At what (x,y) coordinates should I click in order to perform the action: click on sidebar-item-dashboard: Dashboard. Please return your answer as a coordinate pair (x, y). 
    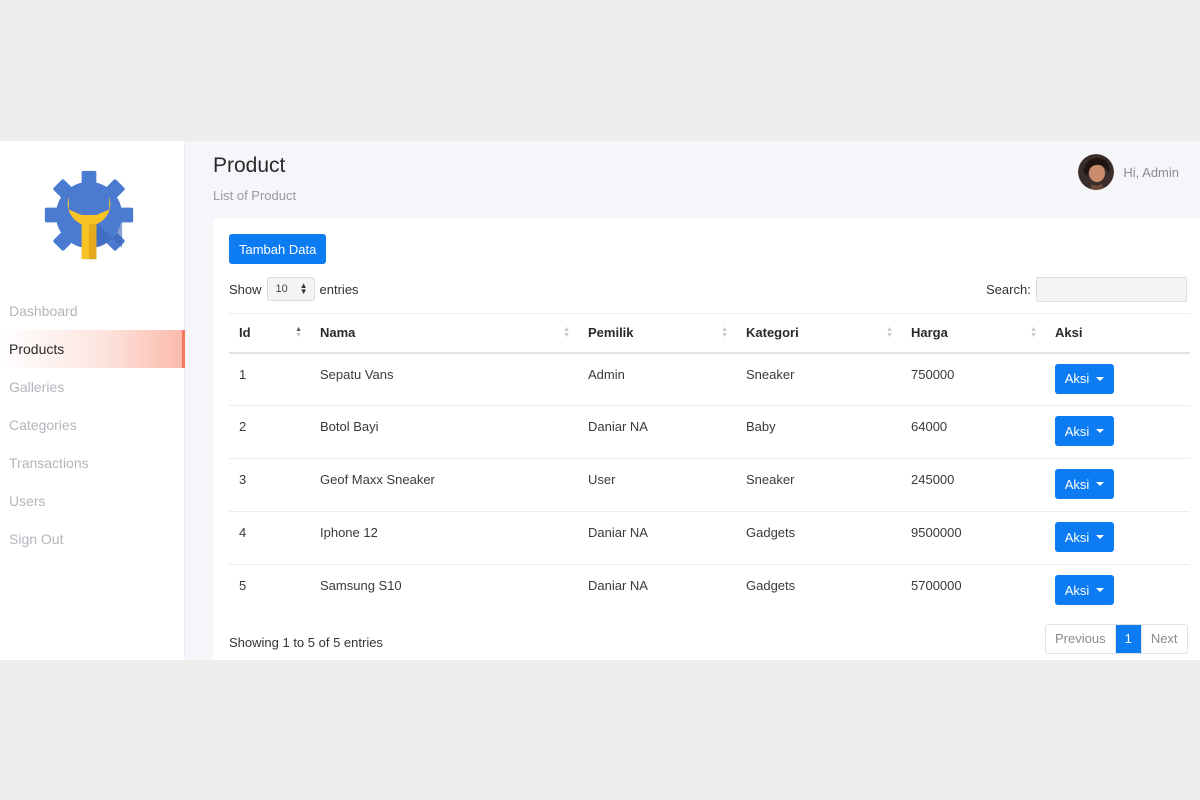
    Looking at the image, I should click on (43, 311).